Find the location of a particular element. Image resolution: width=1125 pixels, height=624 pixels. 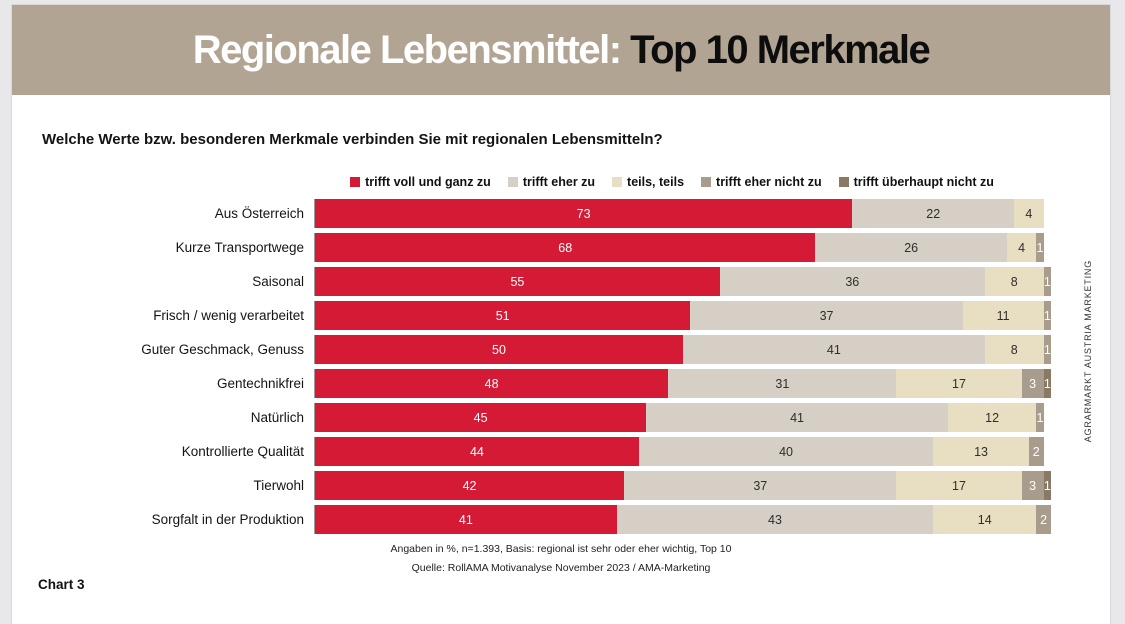

page-title: Regionale Lebensmittel: Top 10 Merkmale is located at coordinates (561, 50).